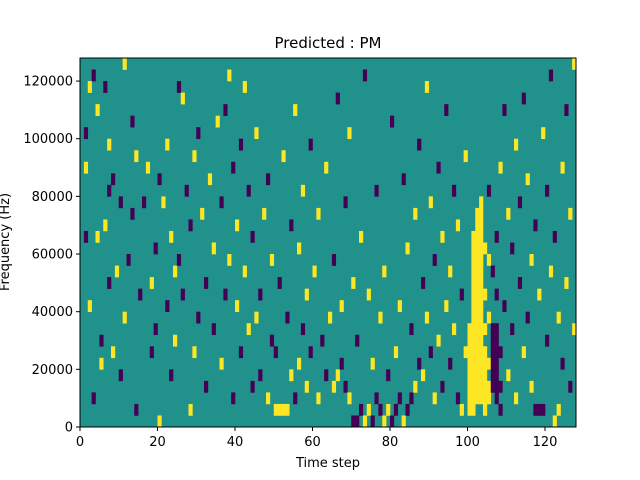 Image resolution: width=640 pixels, height=480 pixels. What do you see at coordinates (312, 442) in the screenshot?
I see `x-tick-label: 60` at bounding box center [312, 442].